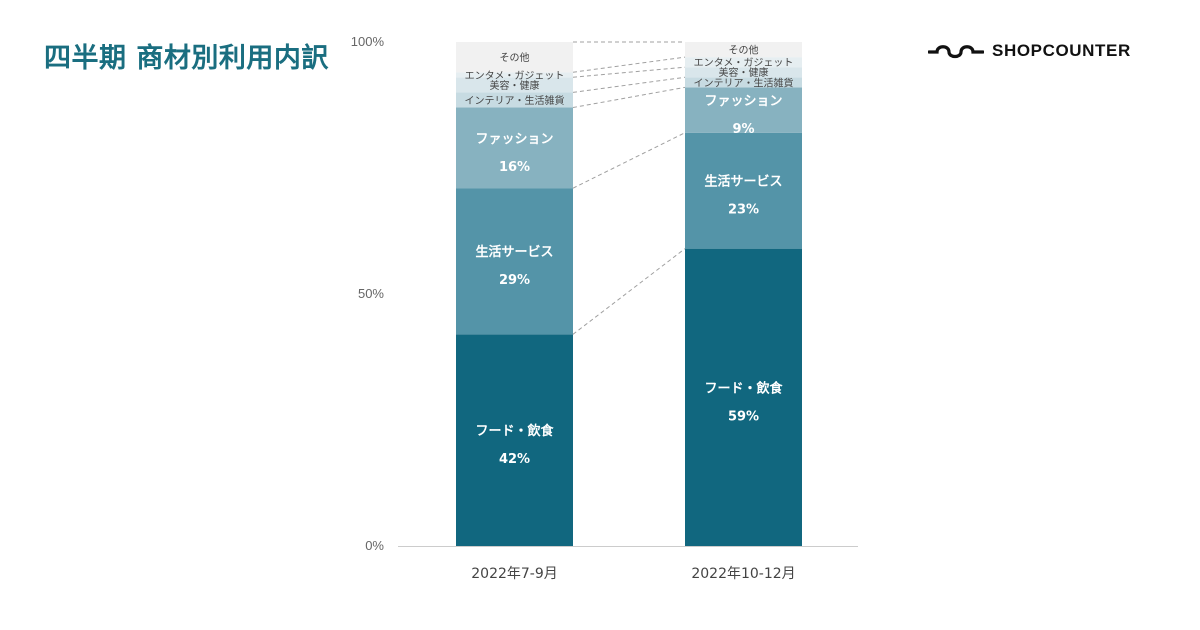 The image size is (1200, 630). Describe the element at coordinates (186, 58) in the screenshot. I see `page-title: 四半期 商材別利用内訳` at that location.